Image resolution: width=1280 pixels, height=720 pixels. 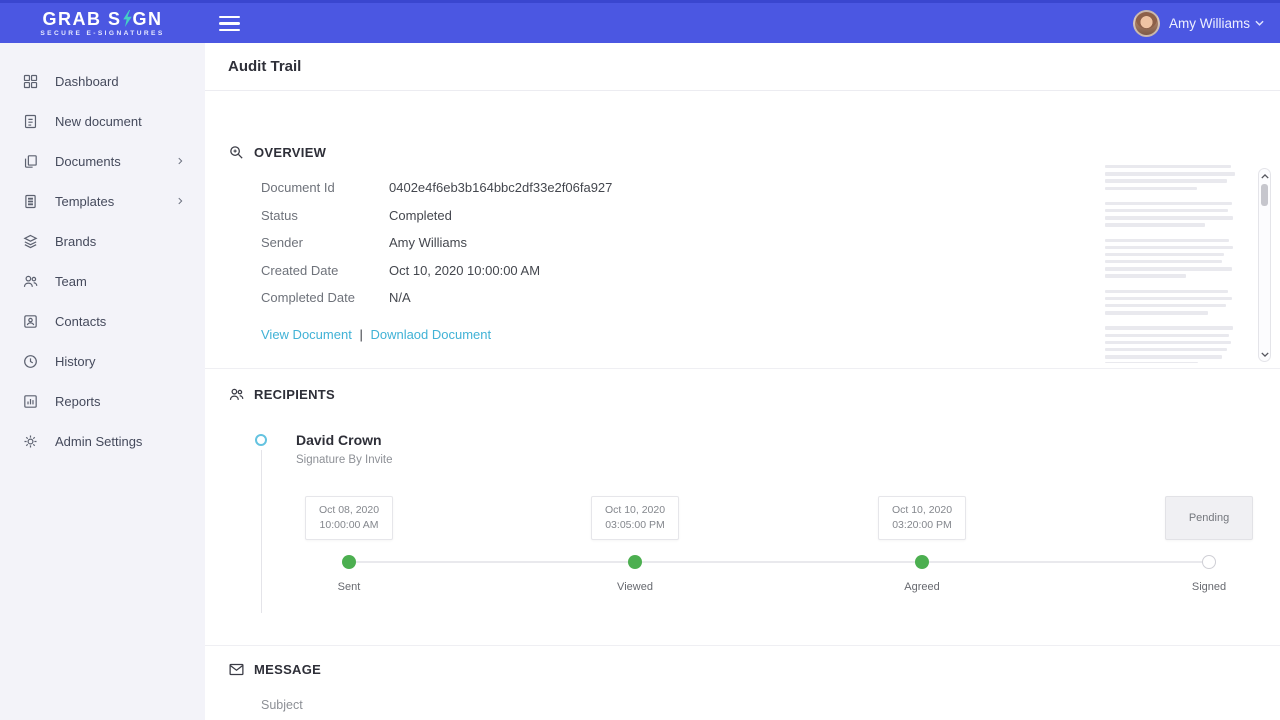 What do you see at coordinates (1146, 23) in the screenshot?
I see `avatar` at bounding box center [1146, 23].